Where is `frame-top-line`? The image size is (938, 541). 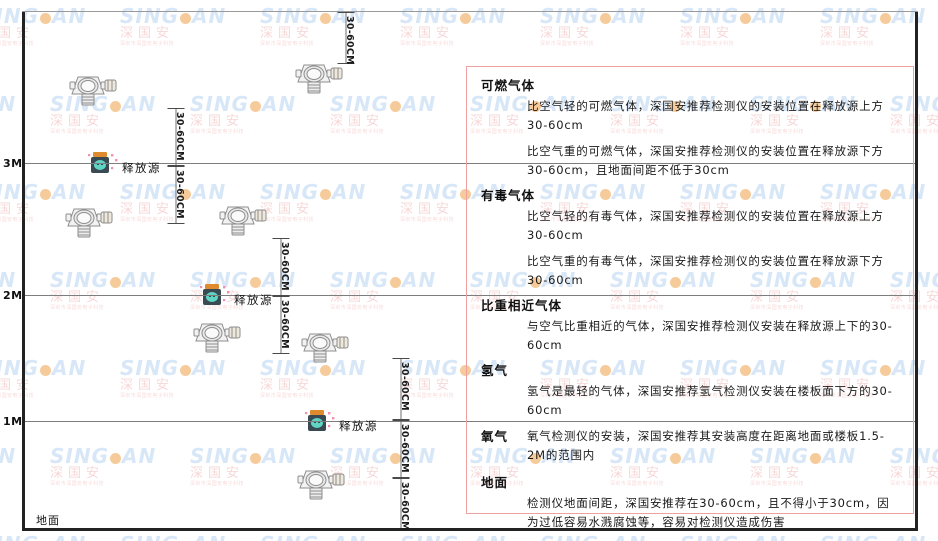 frame-top-line is located at coordinates (470, 11).